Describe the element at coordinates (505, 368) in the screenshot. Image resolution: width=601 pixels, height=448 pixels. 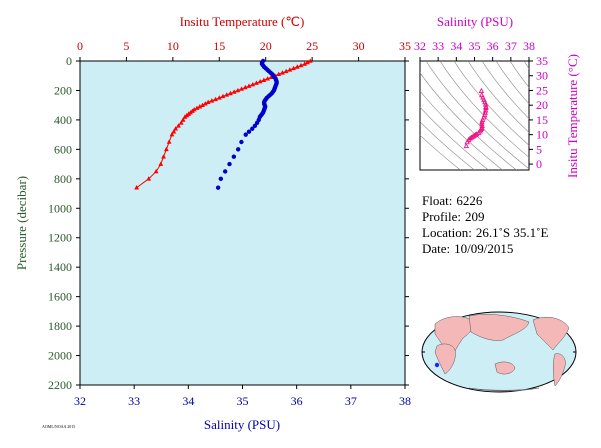
I see `australia` at that location.